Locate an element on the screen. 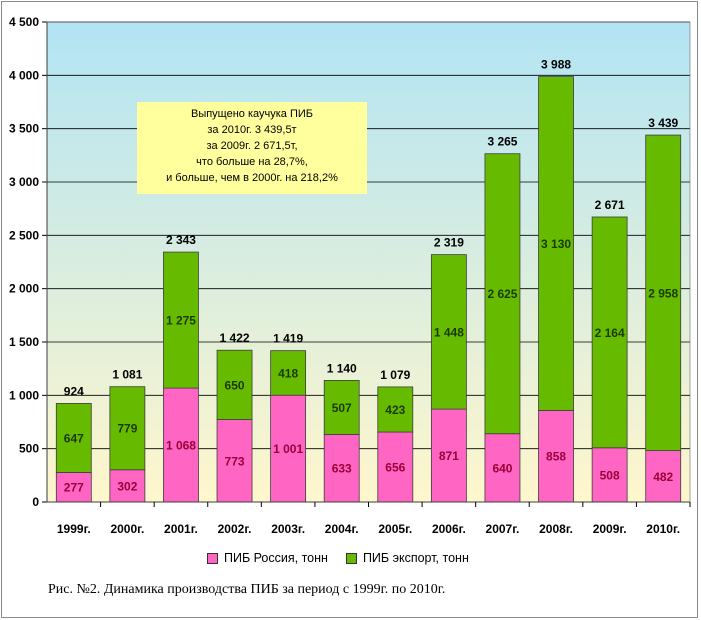  data-label: 3 130 is located at coordinates (556, 244).